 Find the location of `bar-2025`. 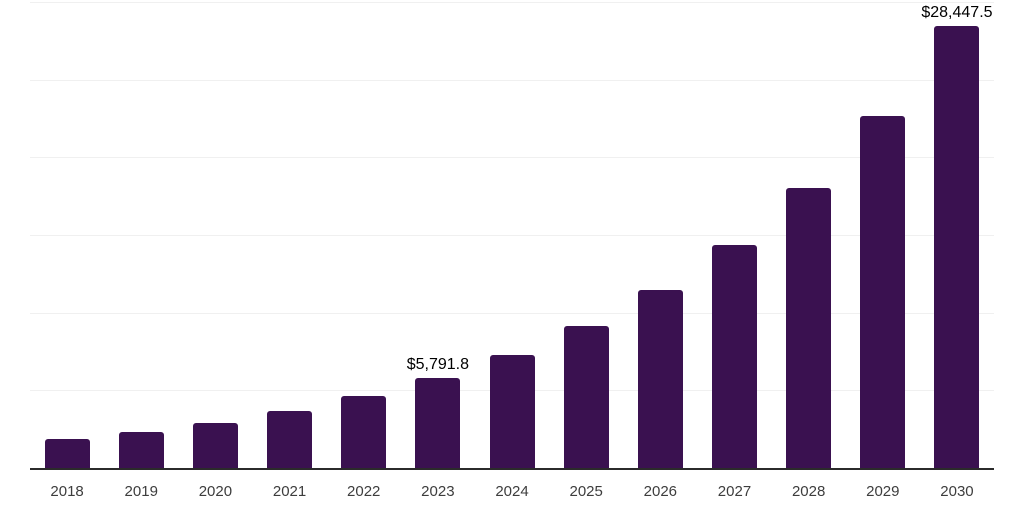

bar-2025 is located at coordinates (586, 397).